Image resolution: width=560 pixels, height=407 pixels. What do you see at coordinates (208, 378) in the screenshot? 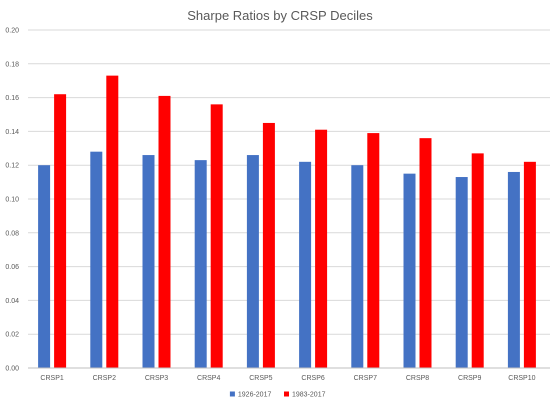
I see `x-tick-label: CRSP4` at bounding box center [208, 378].